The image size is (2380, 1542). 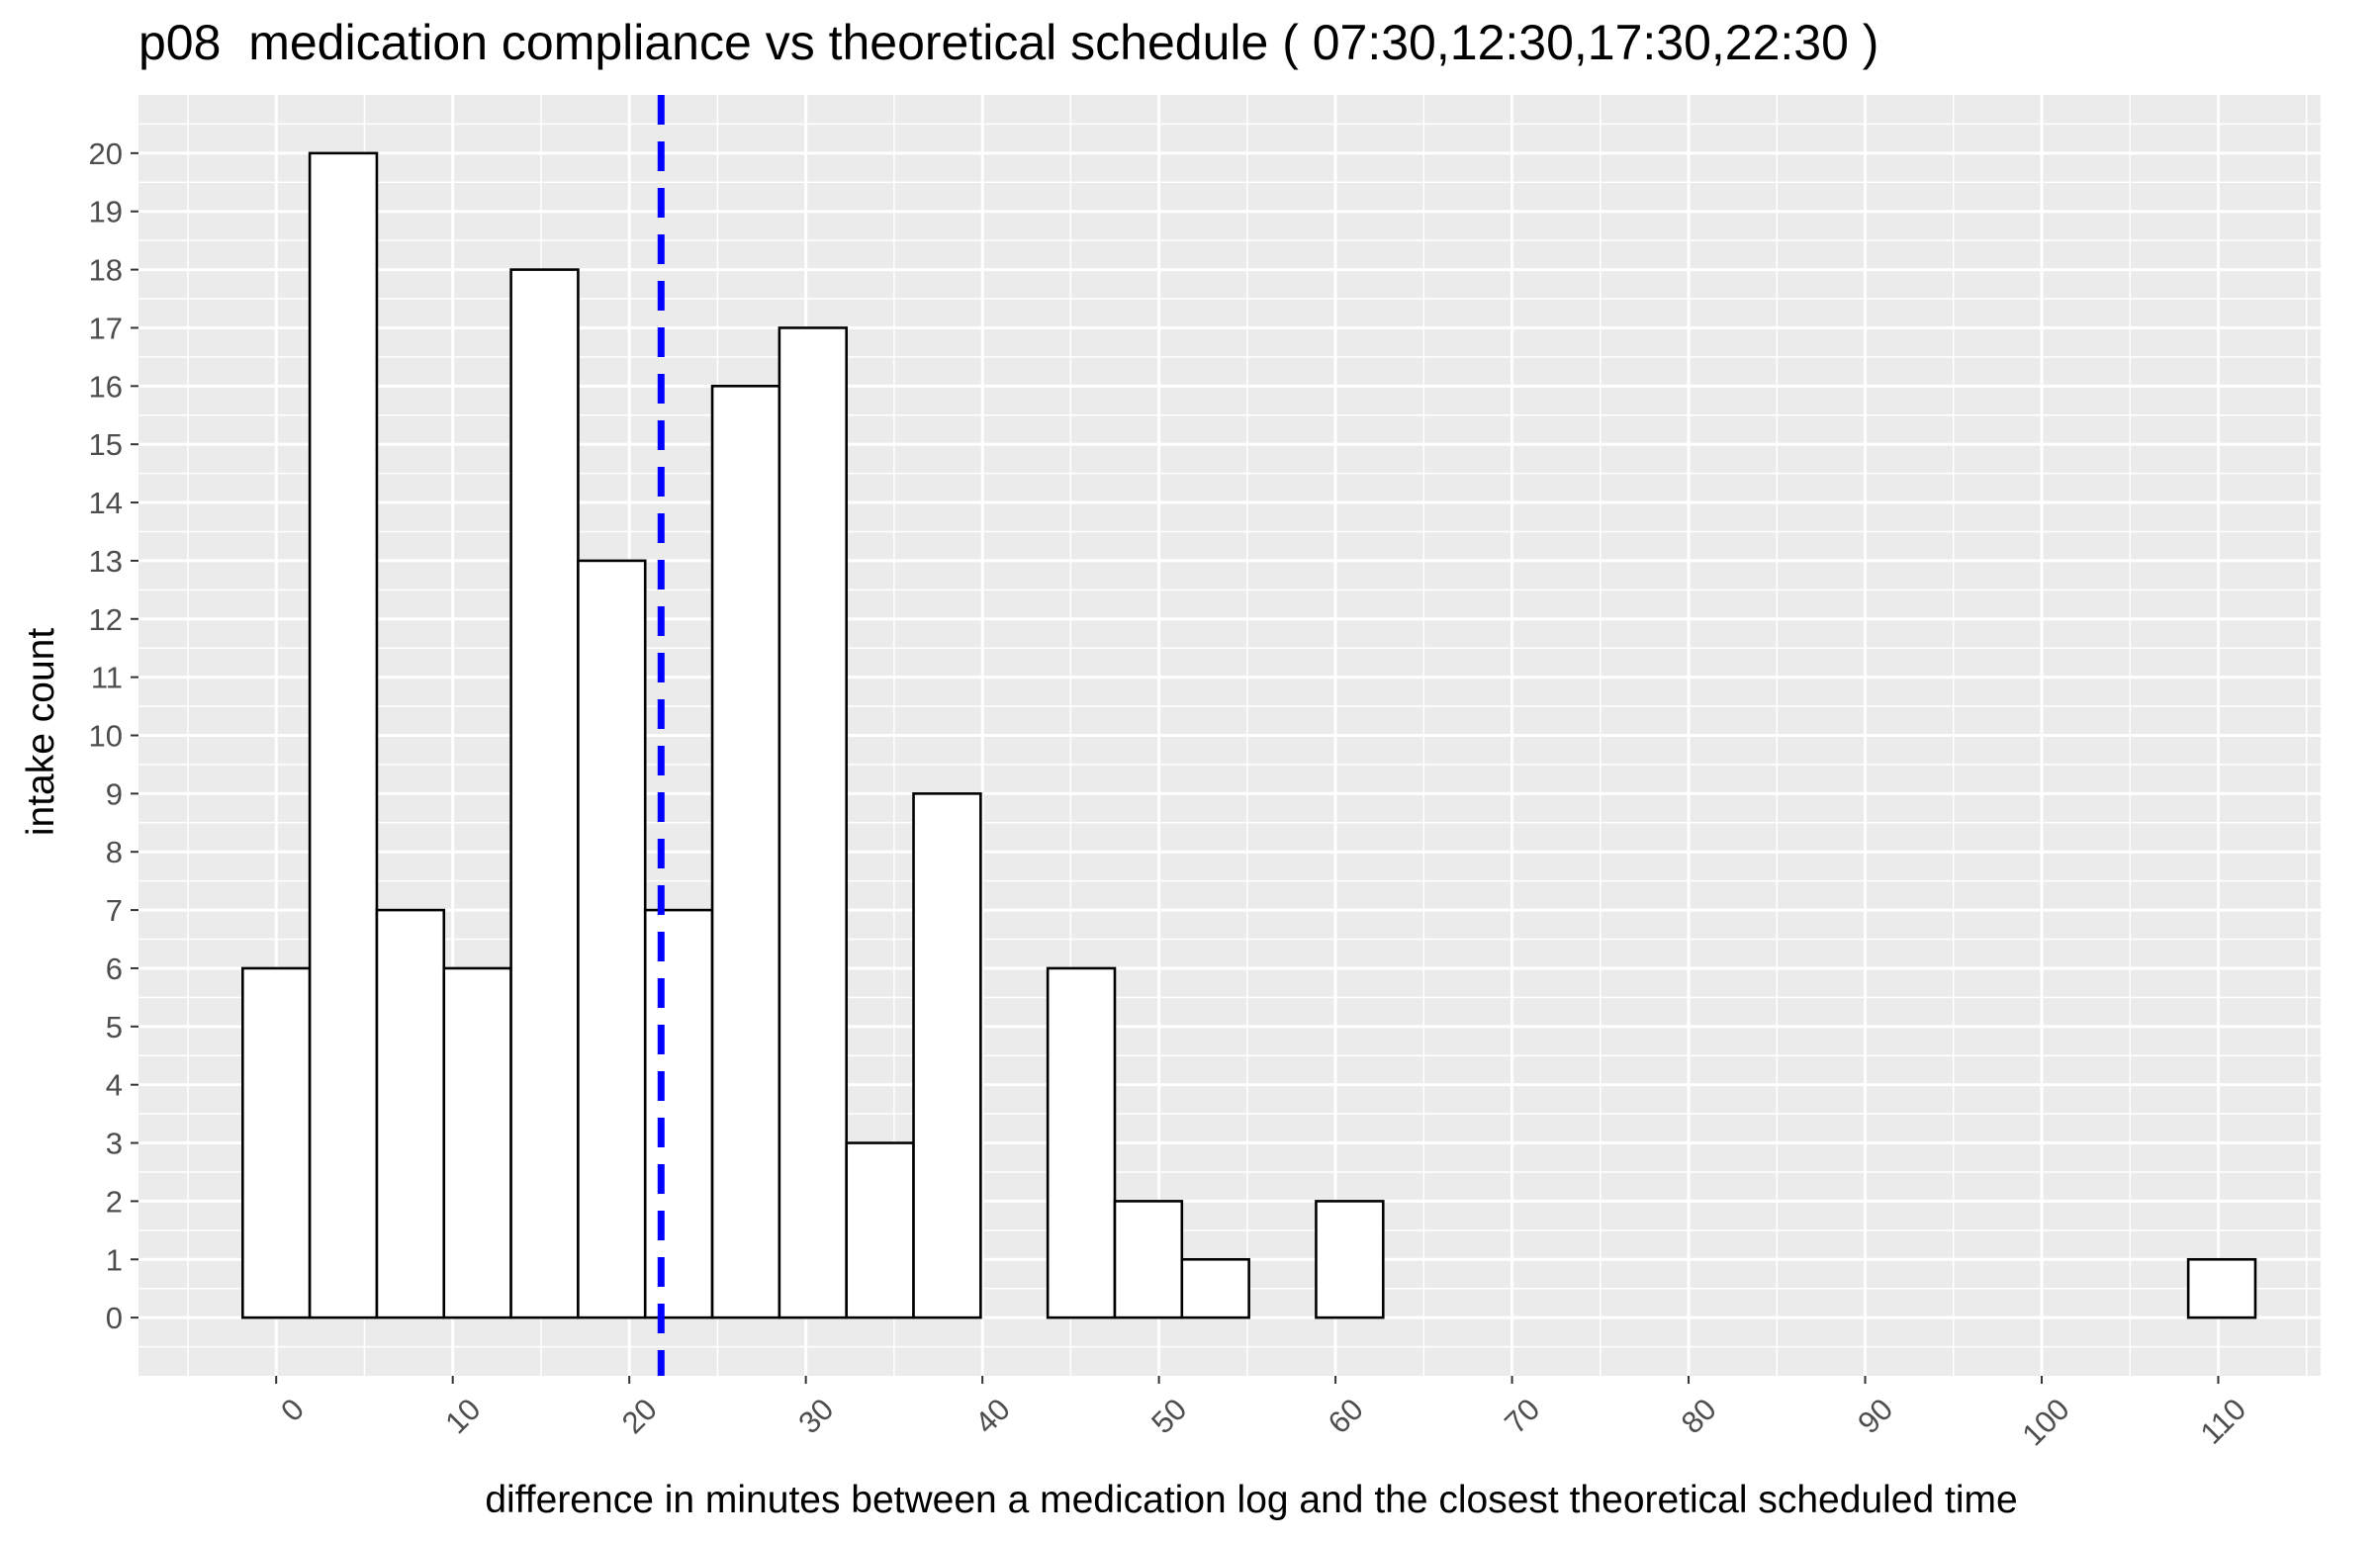 I want to click on x-tick-label: 40, so click(x=992, y=1416).